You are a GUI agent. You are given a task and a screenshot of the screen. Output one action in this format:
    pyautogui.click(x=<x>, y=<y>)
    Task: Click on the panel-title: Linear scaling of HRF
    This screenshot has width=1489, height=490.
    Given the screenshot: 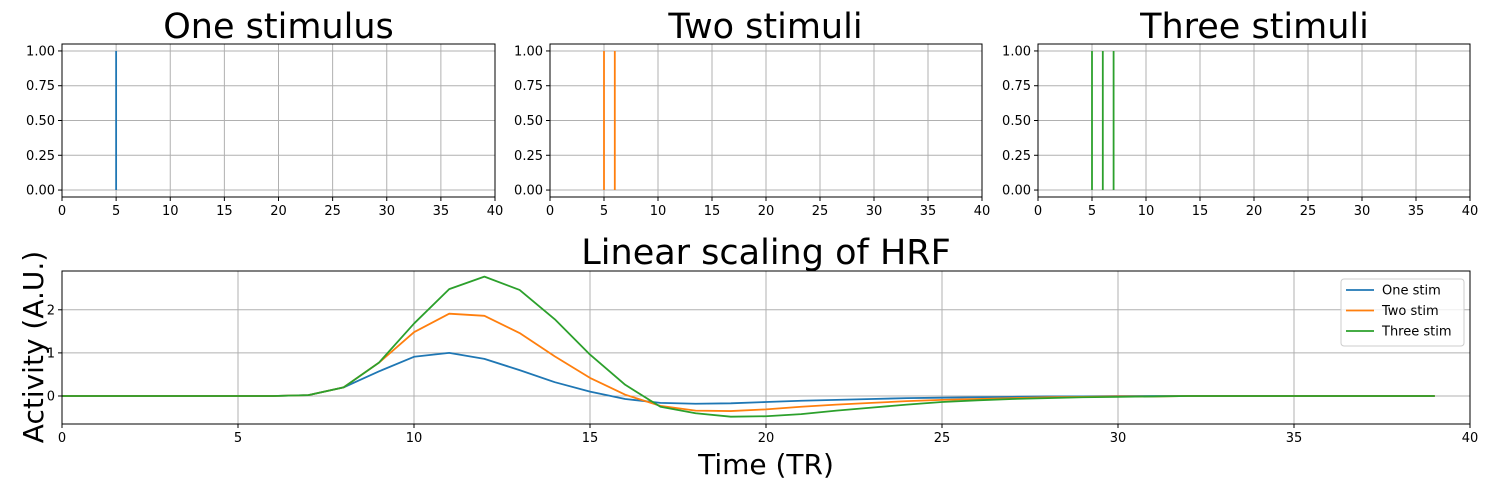 What is the action you would take?
    pyautogui.click(x=765, y=253)
    